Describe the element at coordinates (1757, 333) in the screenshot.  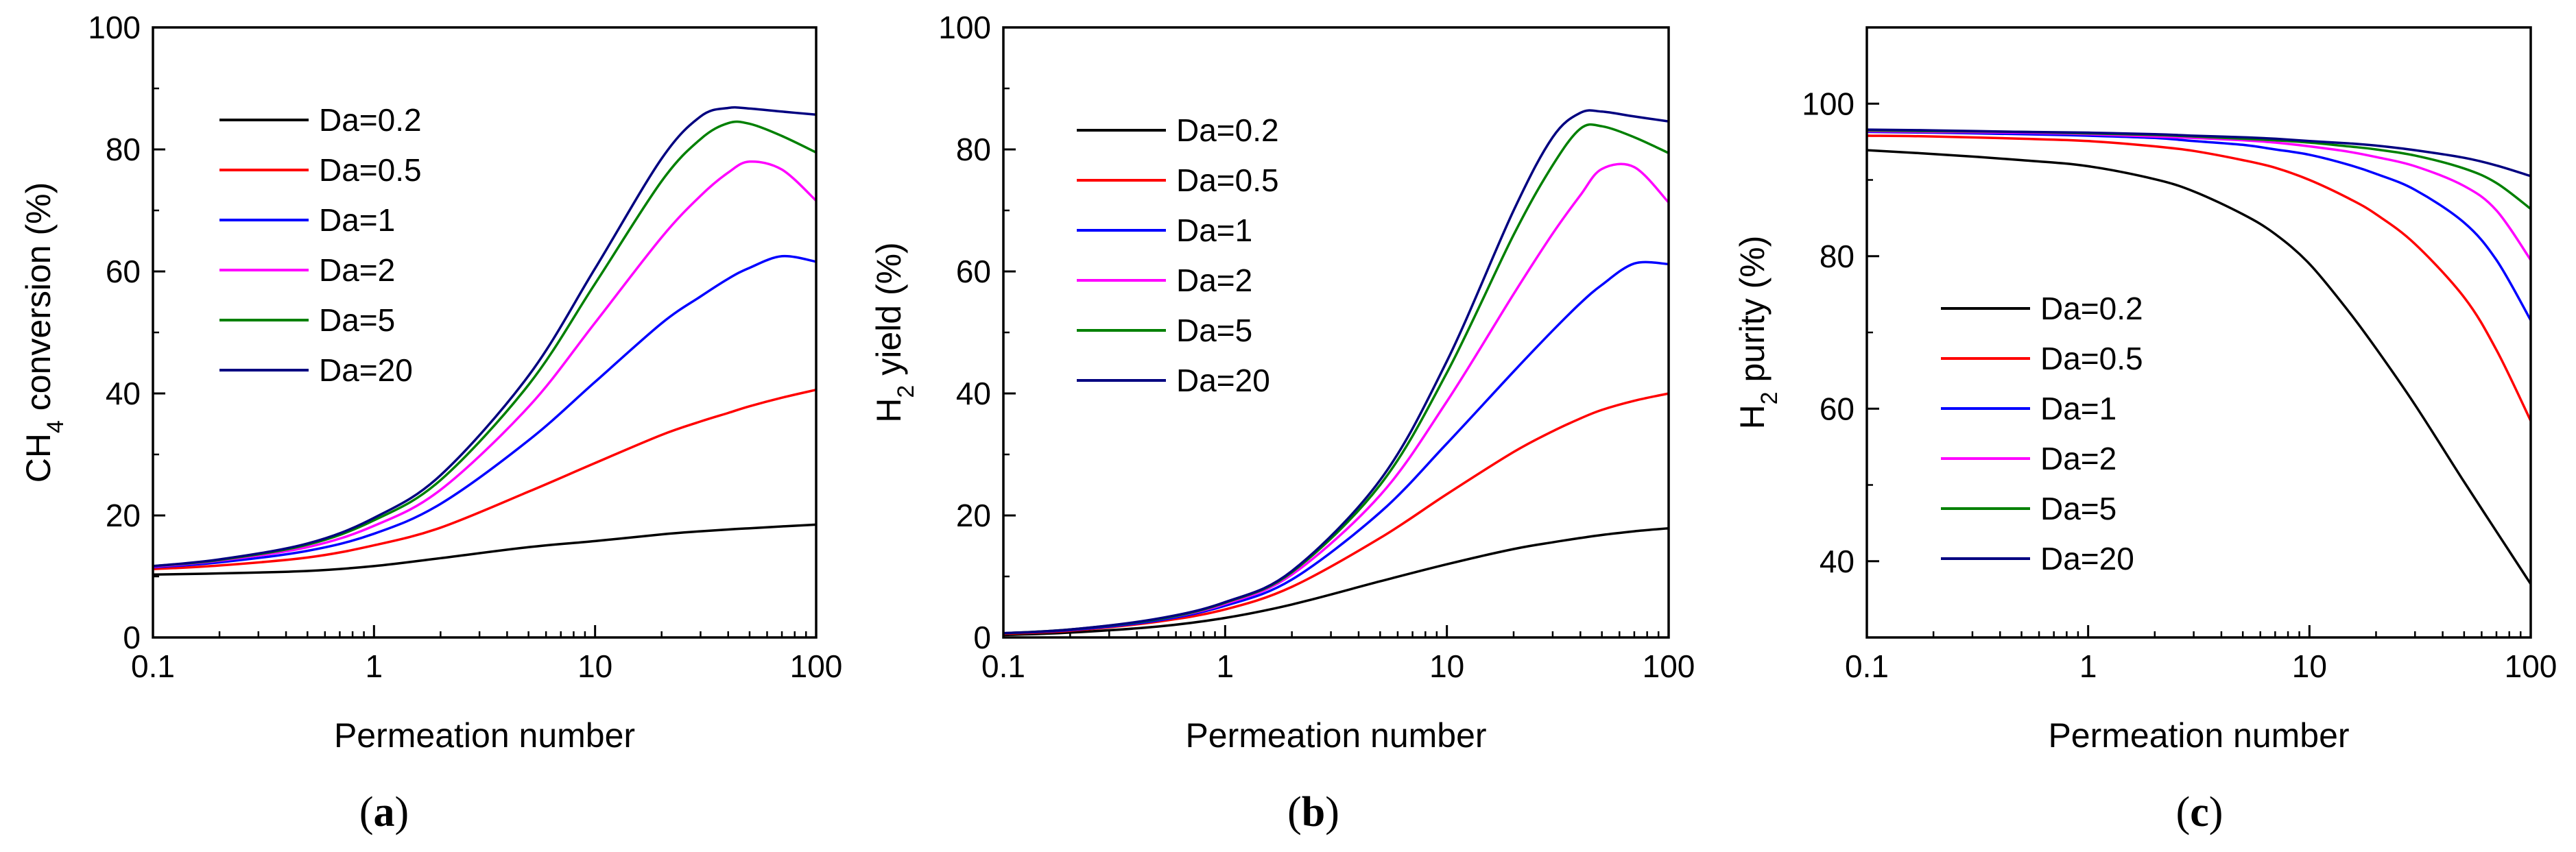
I see `y-axis-label: H2 purity (%)` at that location.